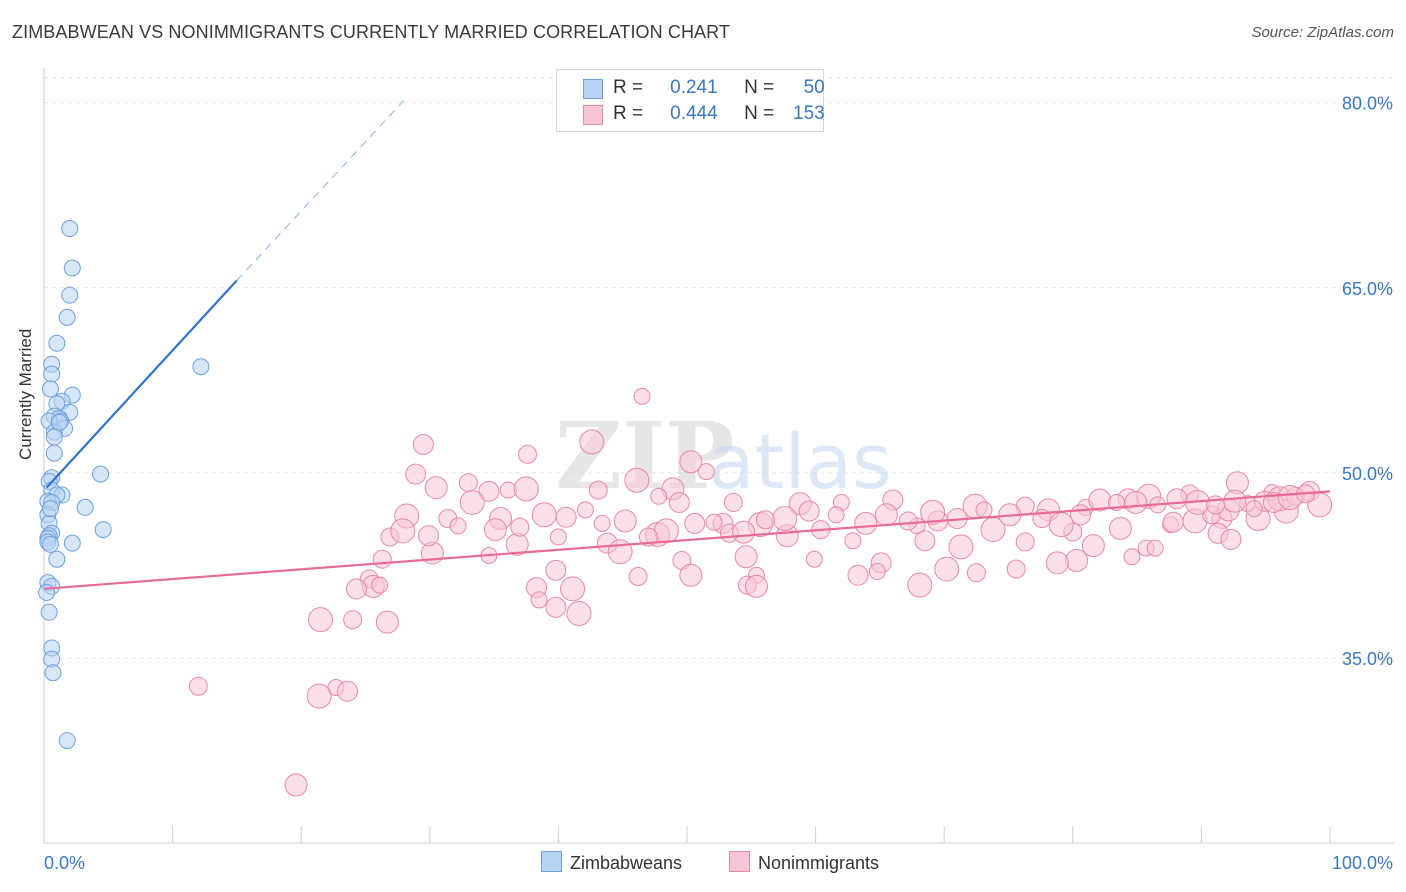  Describe the element at coordinates (800, 461) in the screenshot. I see `watermark-atlas: atlas` at that location.